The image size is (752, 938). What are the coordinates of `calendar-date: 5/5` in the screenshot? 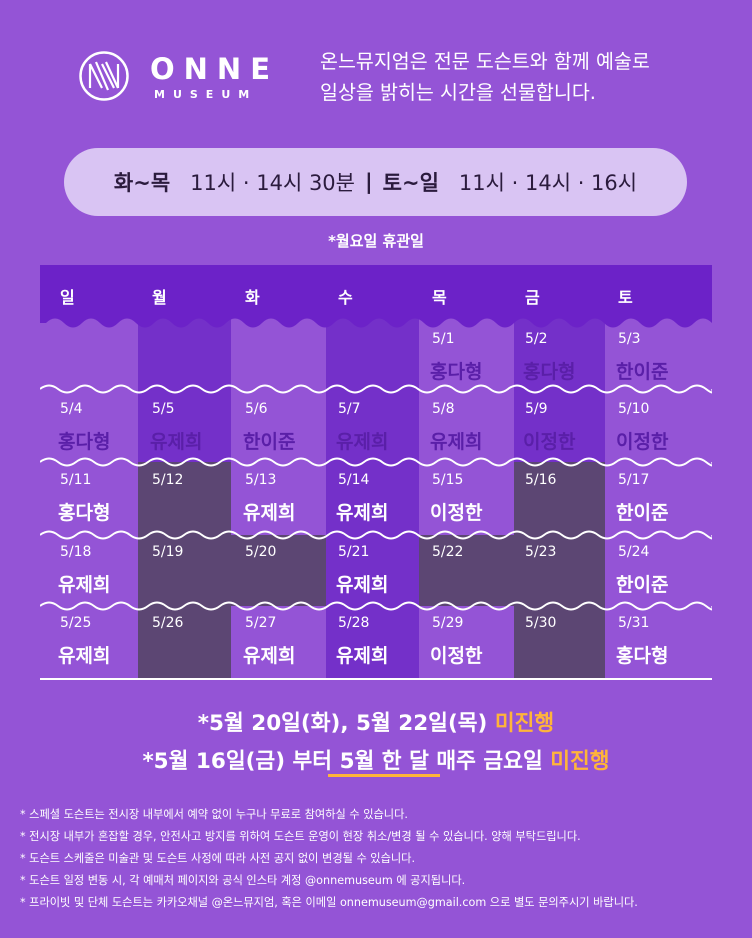 It's located at (163, 409).